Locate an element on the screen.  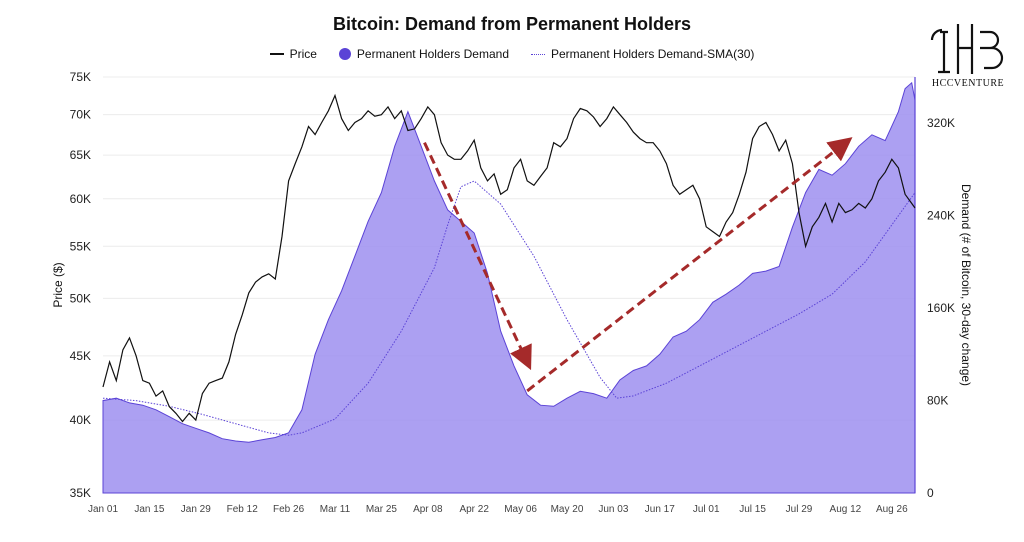
x-tick-Mar-11: Mar 11 is located at coordinates (335, 509).